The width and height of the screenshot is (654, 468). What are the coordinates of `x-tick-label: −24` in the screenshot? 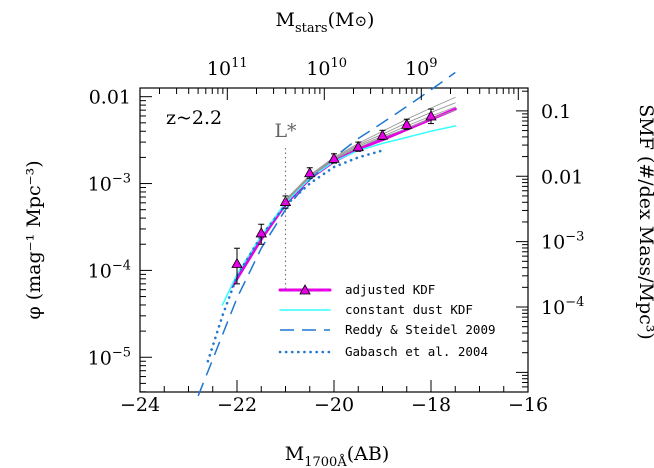 It's located at (140, 405).